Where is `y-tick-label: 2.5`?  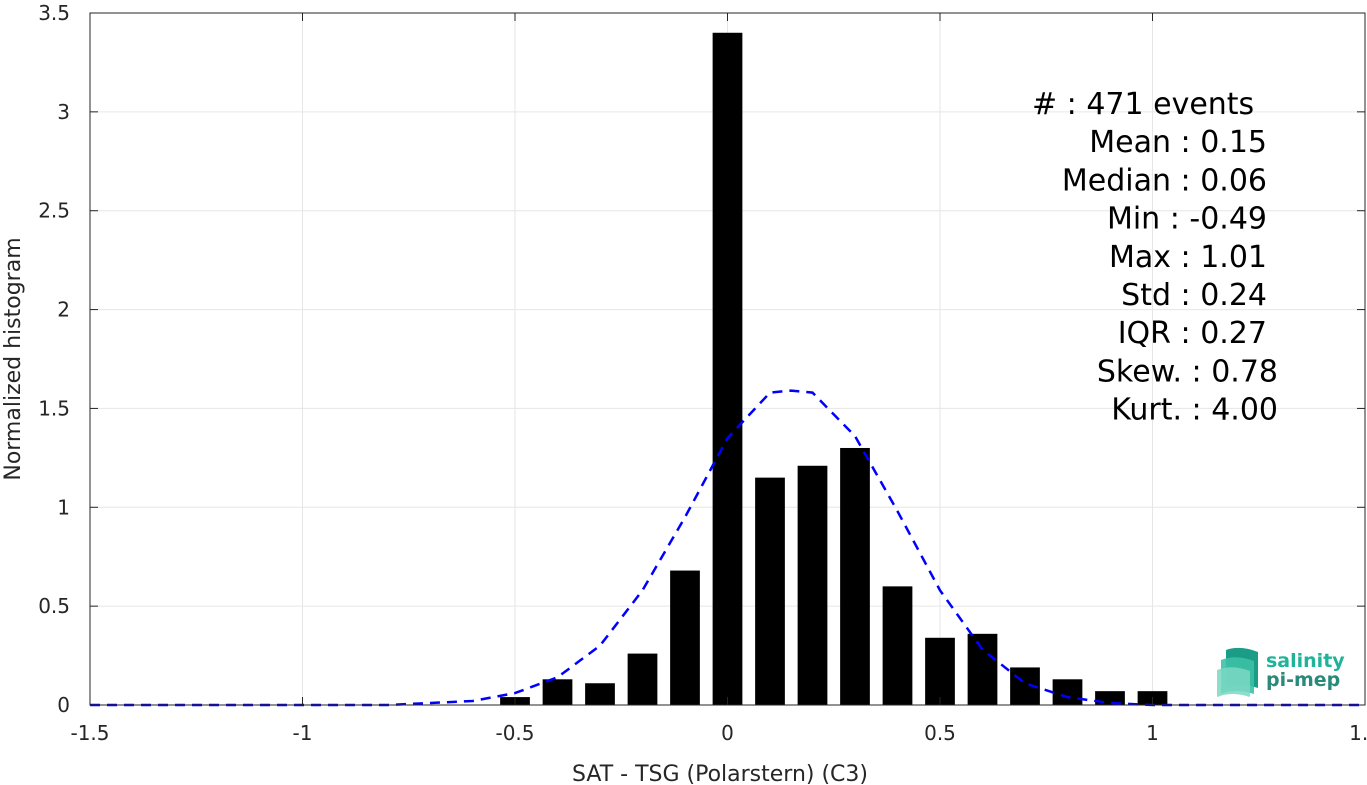 y-tick-label: 2.5 is located at coordinates (54, 211).